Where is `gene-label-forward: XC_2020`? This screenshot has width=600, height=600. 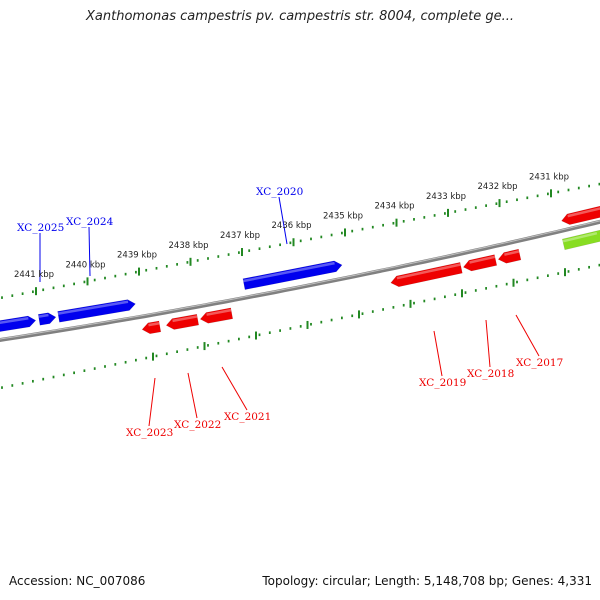
gene-label-forward: XC_2020 is located at coordinates (279, 192).